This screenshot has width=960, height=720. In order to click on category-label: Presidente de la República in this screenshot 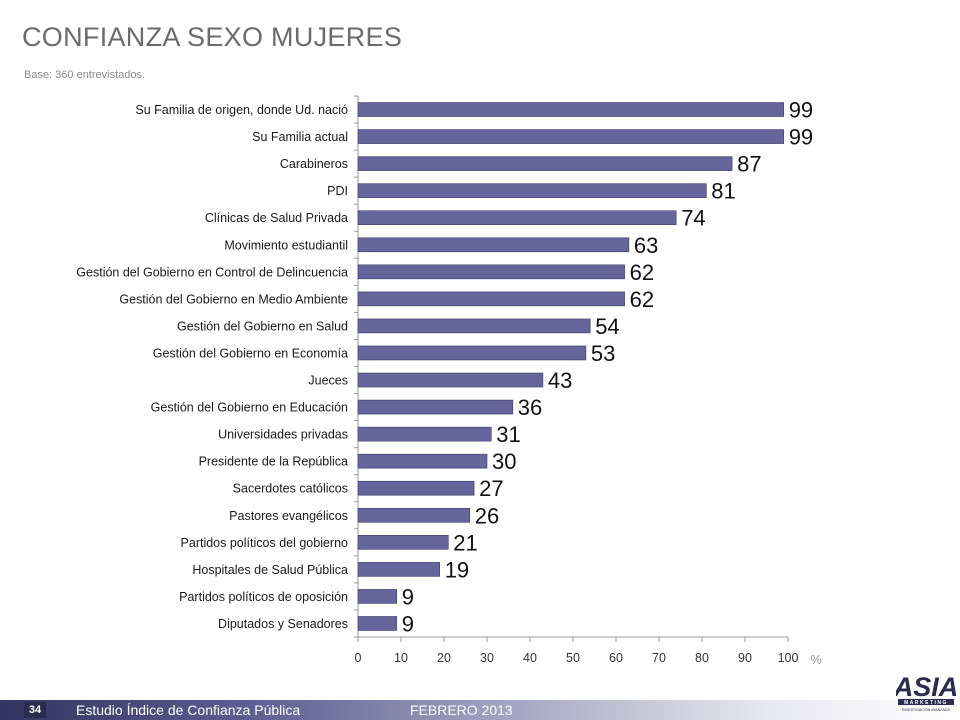, I will do `click(273, 462)`.